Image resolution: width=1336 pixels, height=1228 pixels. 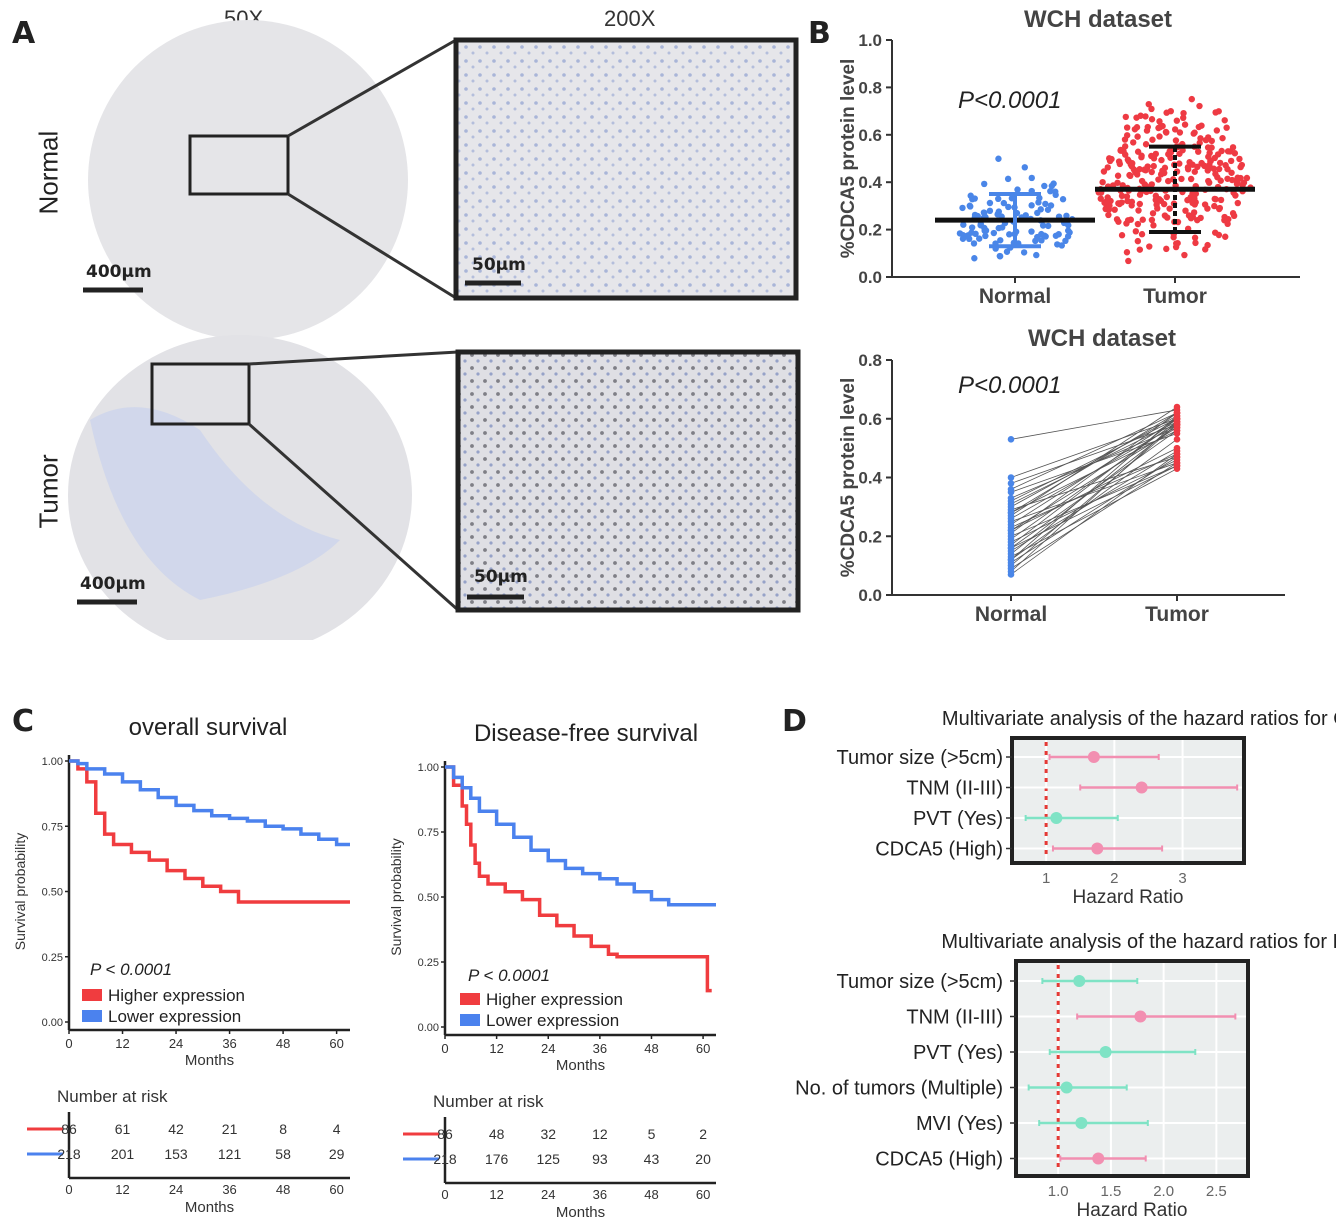 I want to click on x-tick-label: 1, so click(x=1046, y=878).